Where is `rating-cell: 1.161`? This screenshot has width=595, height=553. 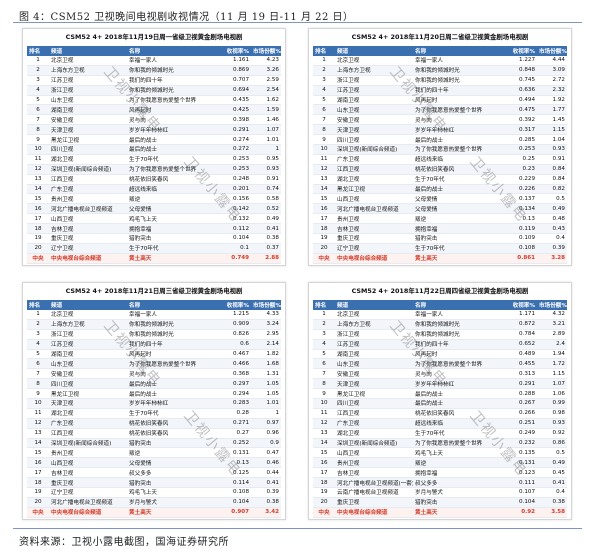 rating-cell: 1.161 is located at coordinates (235, 61).